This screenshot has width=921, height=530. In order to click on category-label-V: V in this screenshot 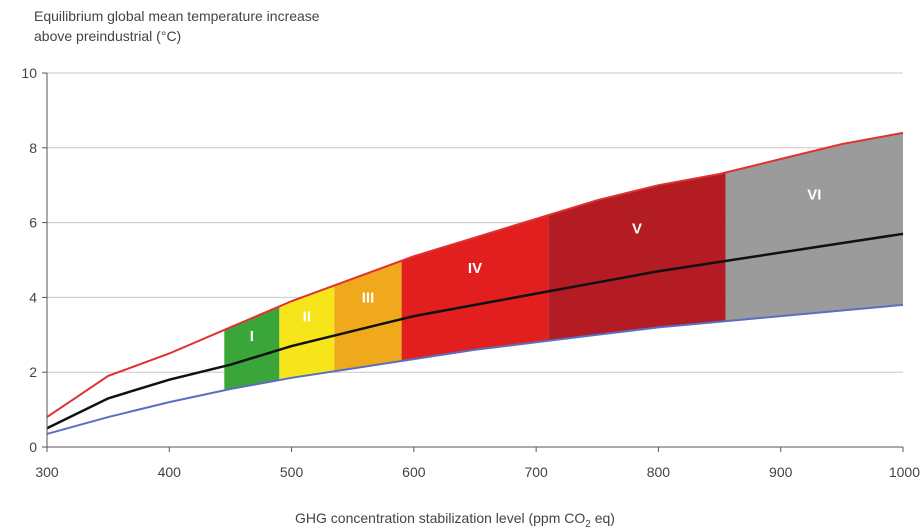, I will do `click(637, 229)`.